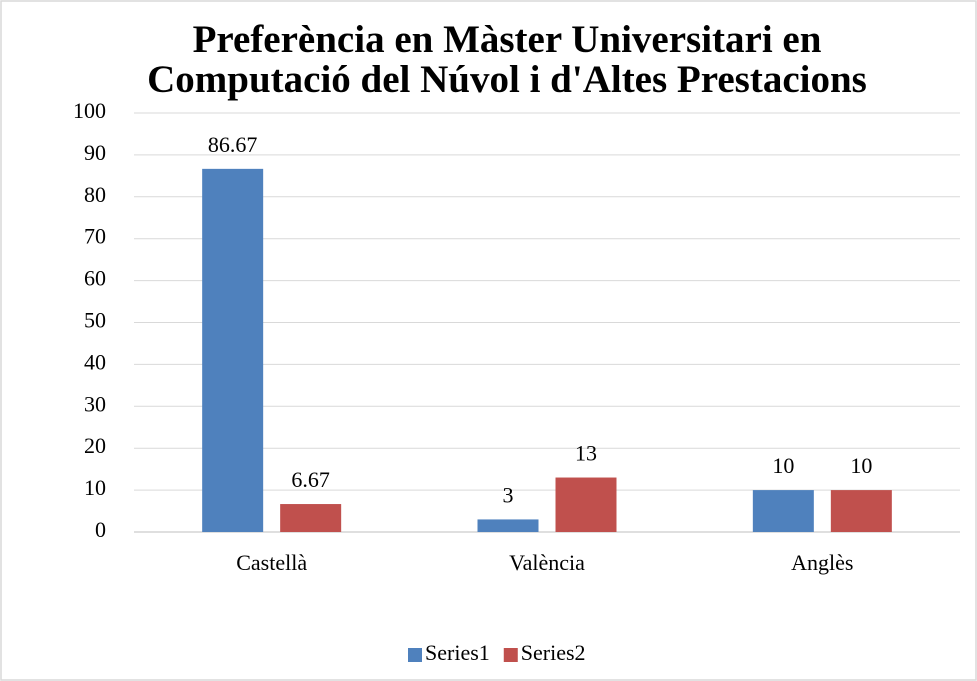  Describe the element at coordinates (508, 494) in the screenshot. I see `data-label: 3` at that location.